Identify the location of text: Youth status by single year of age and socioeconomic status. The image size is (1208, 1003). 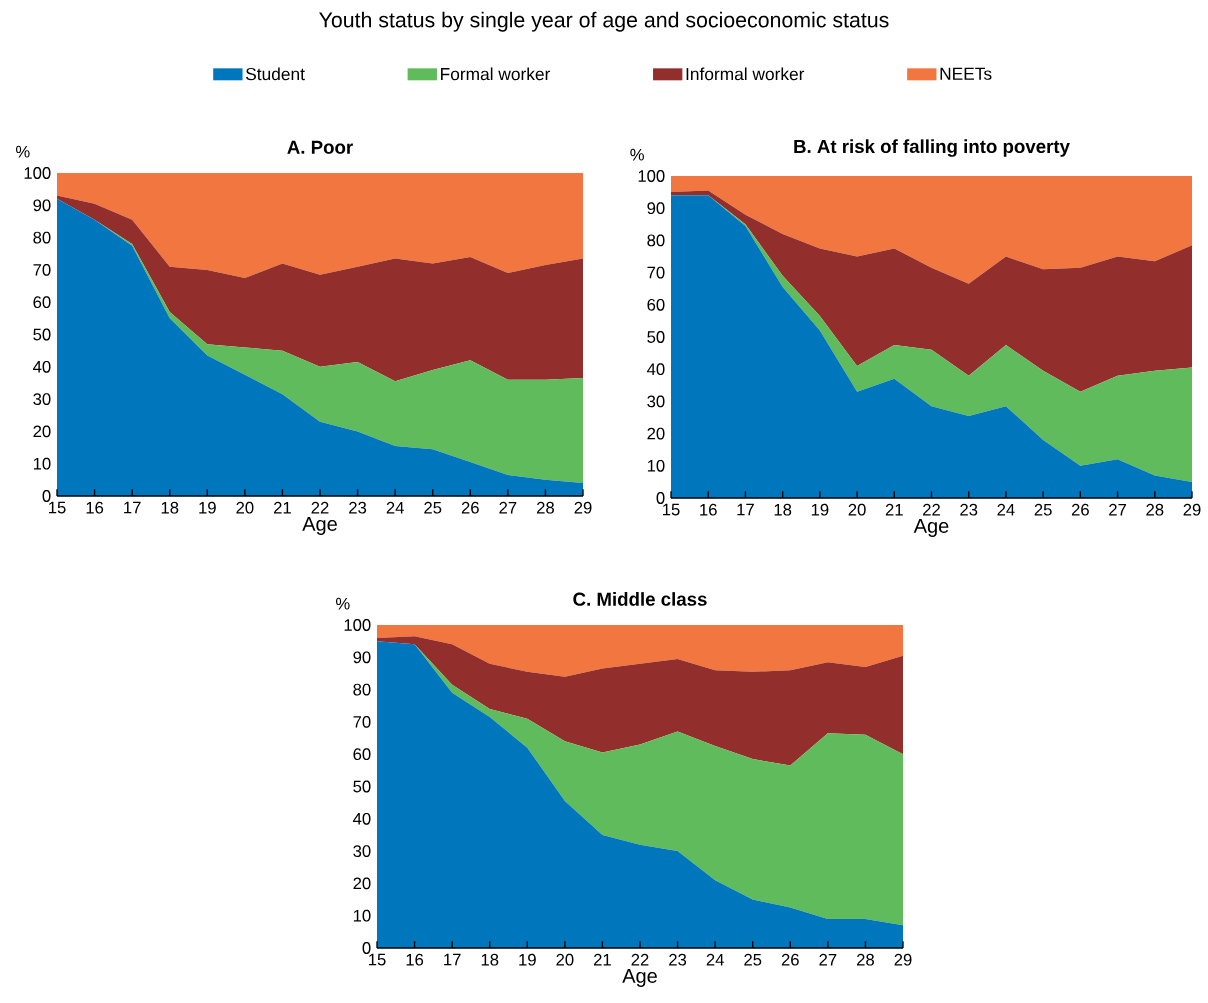
(604, 21).